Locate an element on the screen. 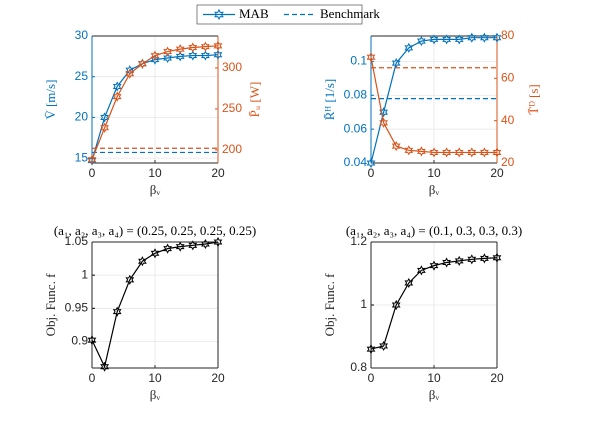 The image size is (608, 429). y-tick-label: 20 is located at coordinates (82, 117).